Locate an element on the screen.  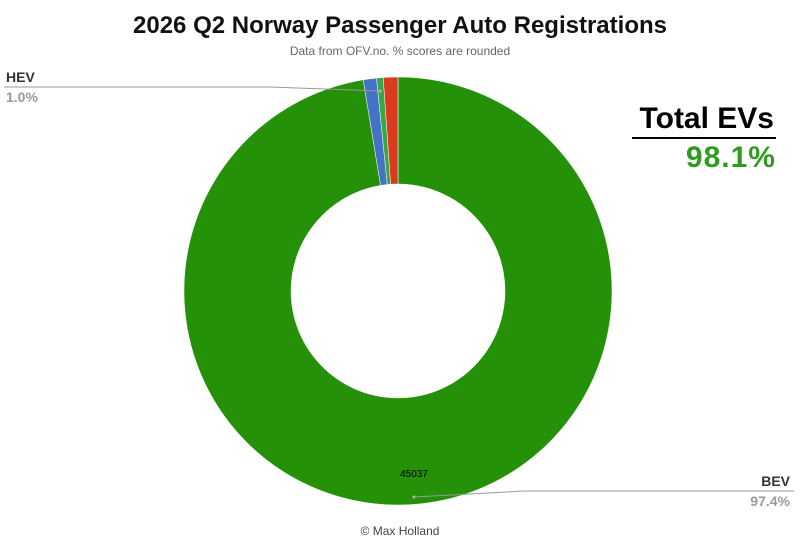
hev-slice-label: HEV is located at coordinates (20, 77).